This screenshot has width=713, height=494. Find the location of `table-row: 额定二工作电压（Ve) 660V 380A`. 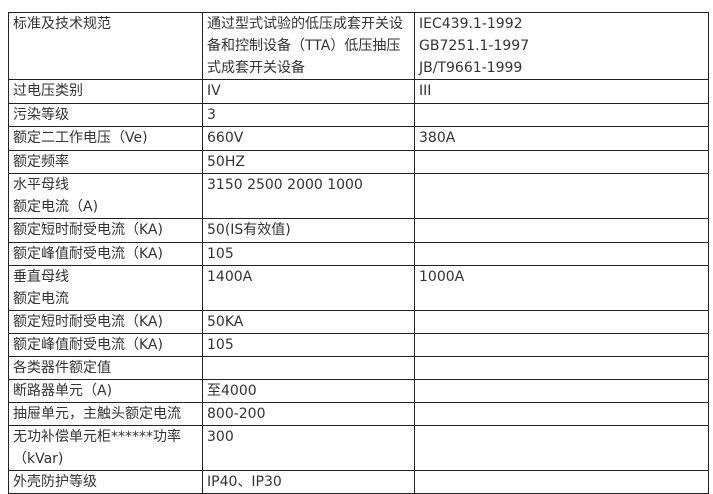

table-row: 额定二工作电压（Ve) 660V 380A is located at coordinates (358, 138).